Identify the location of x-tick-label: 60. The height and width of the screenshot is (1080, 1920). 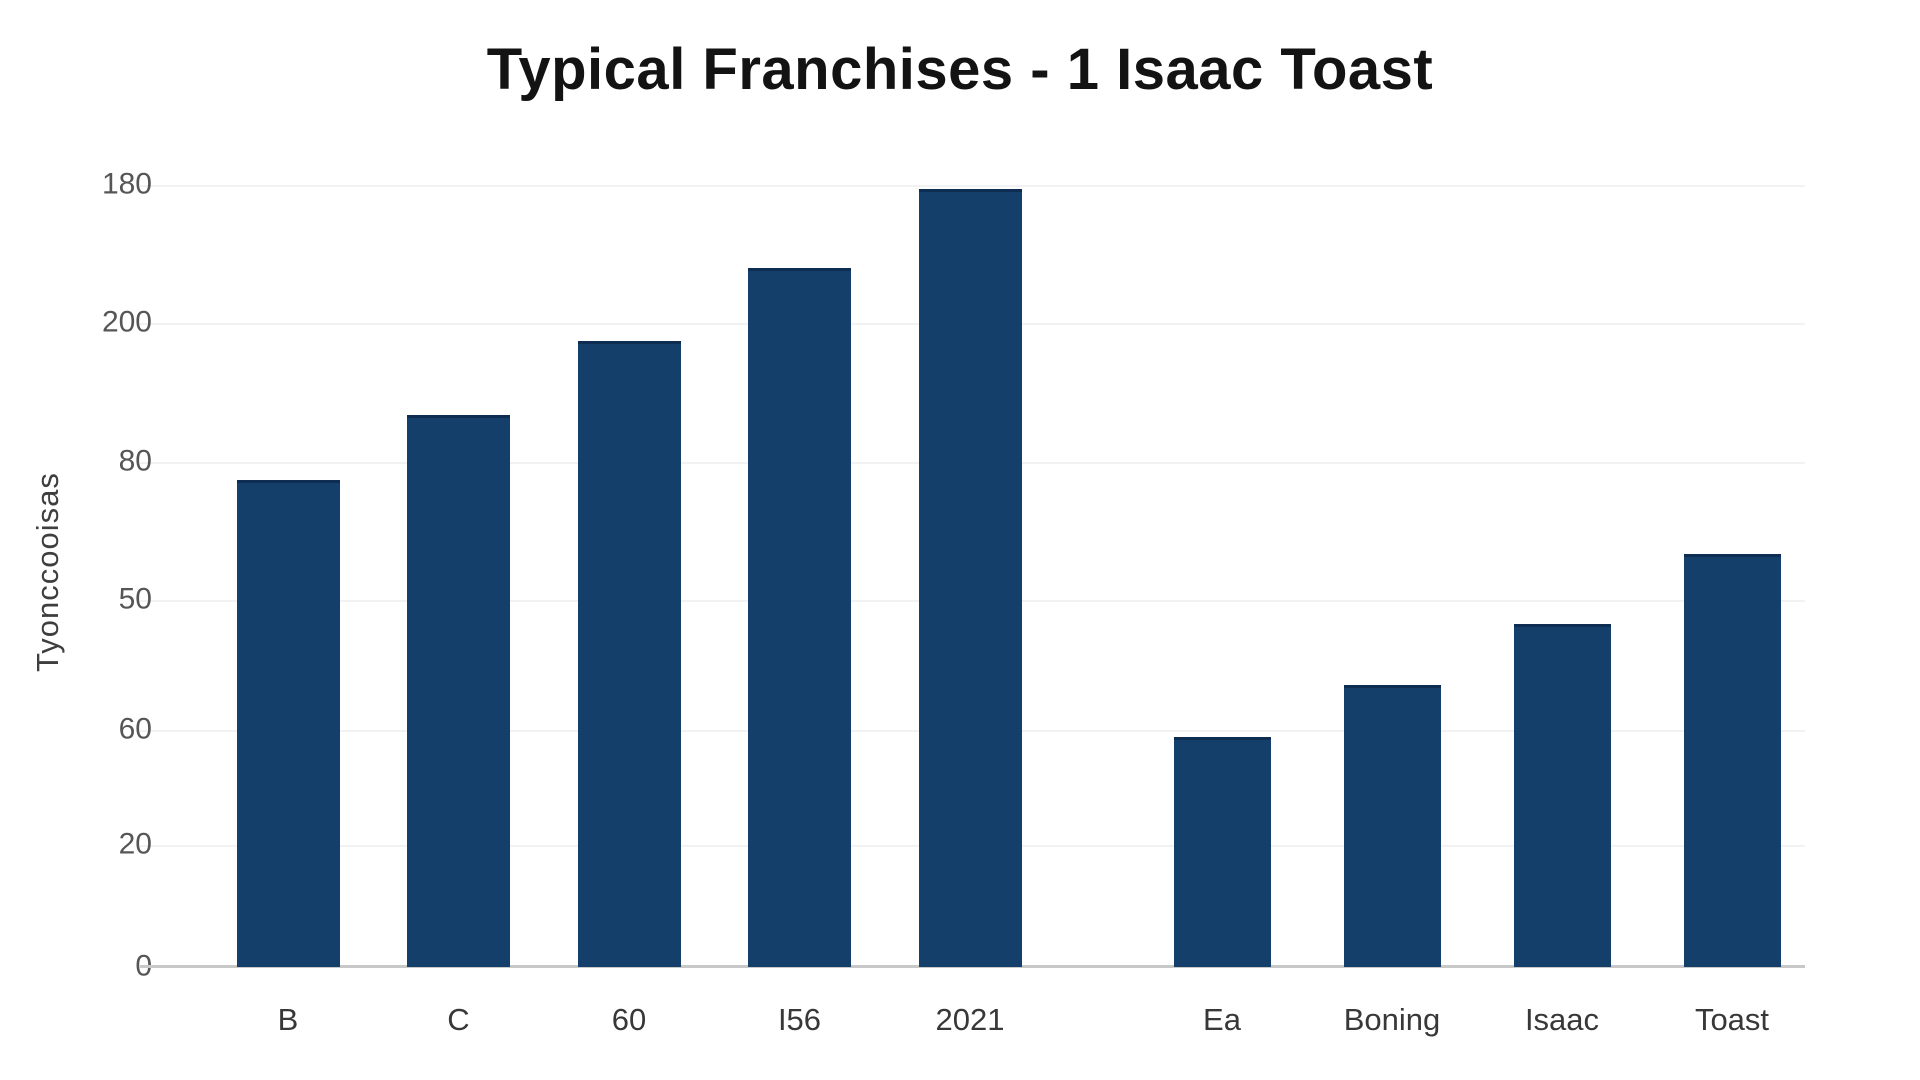
(629, 1019).